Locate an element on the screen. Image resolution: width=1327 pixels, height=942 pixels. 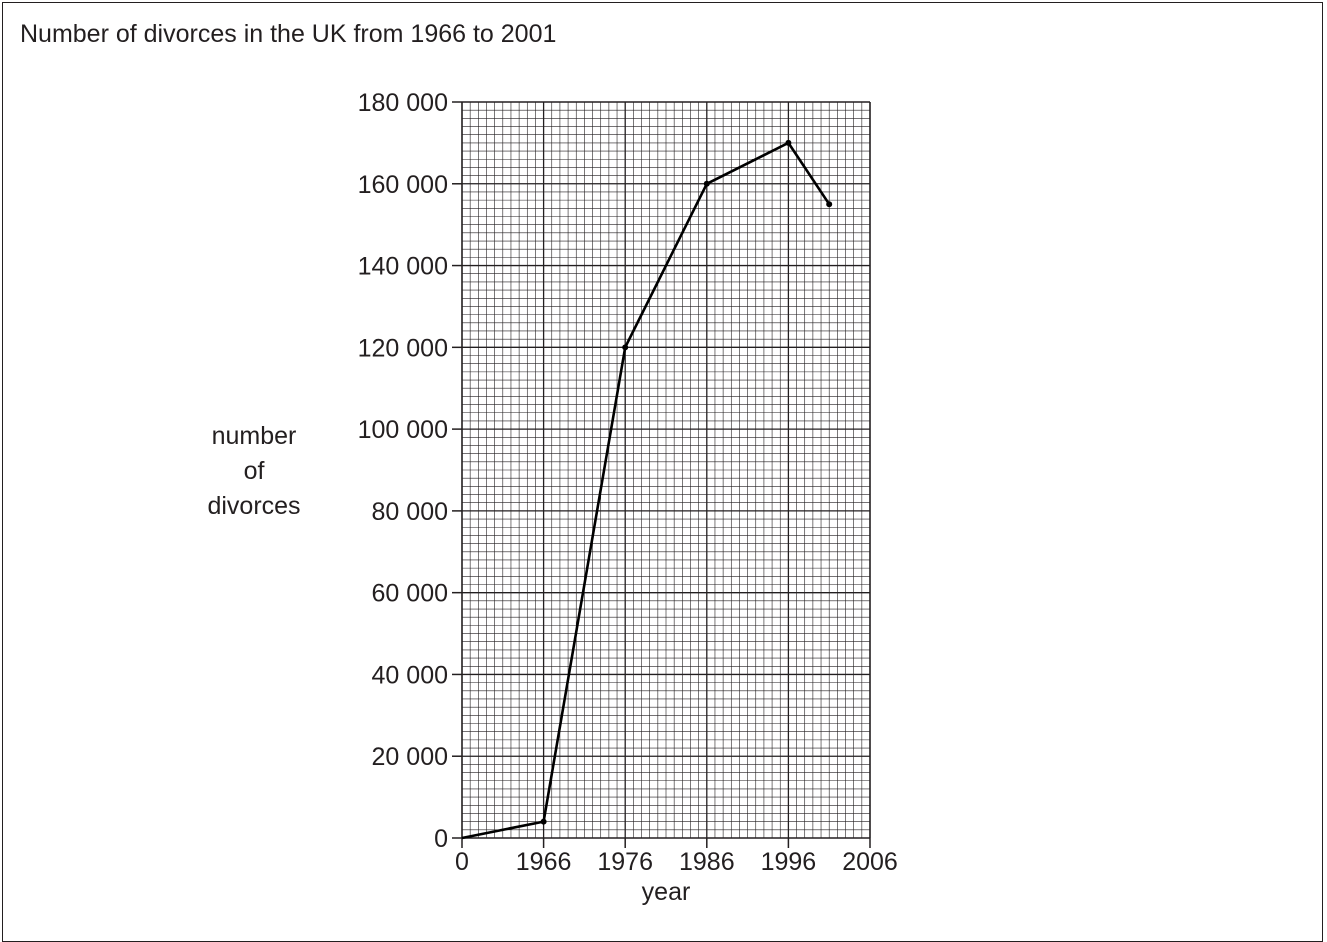
y-axis-label-line-2: of is located at coordinates (254, 471).